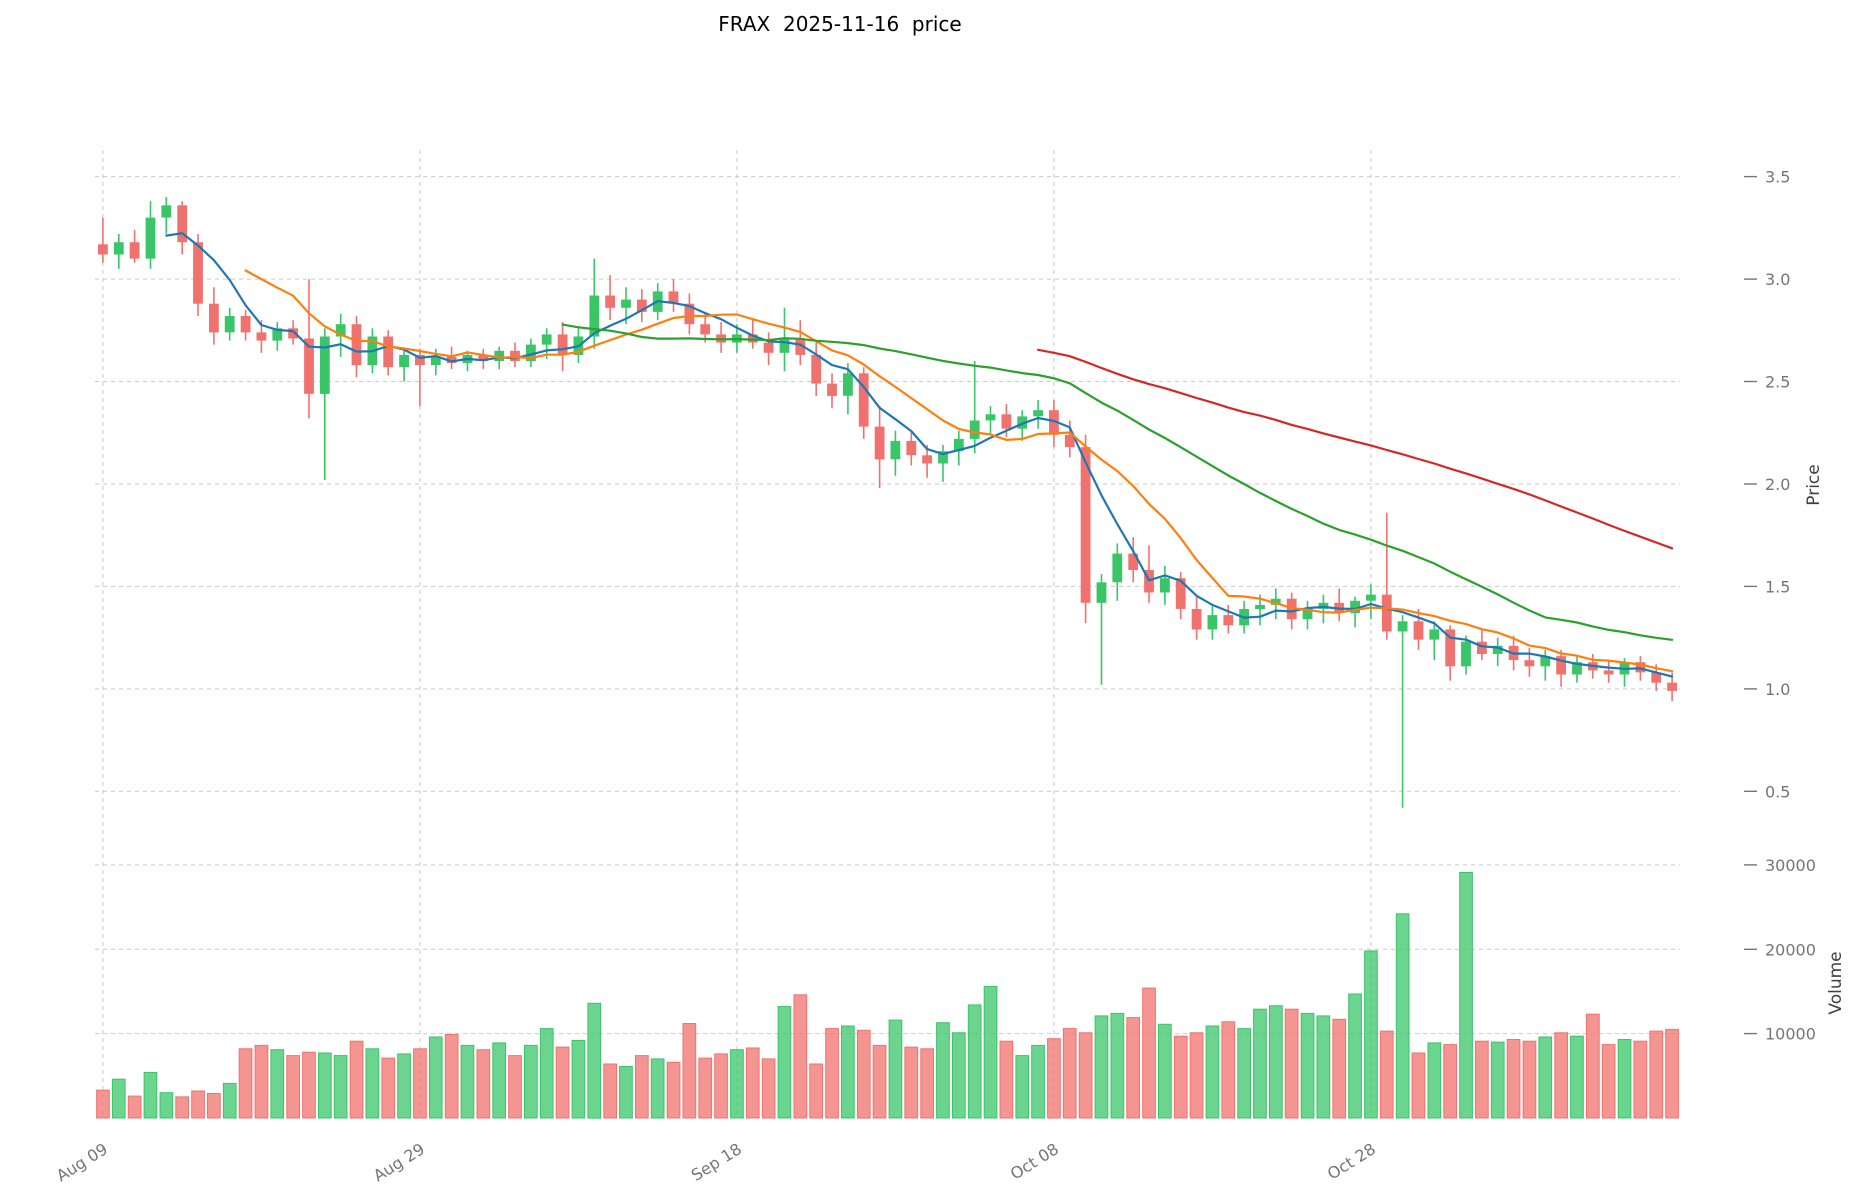  I want to click on date-tick-labels: Aug 09 Aug 29 Sep 18 Oct 08 Oct 28, so click(716, 1162).